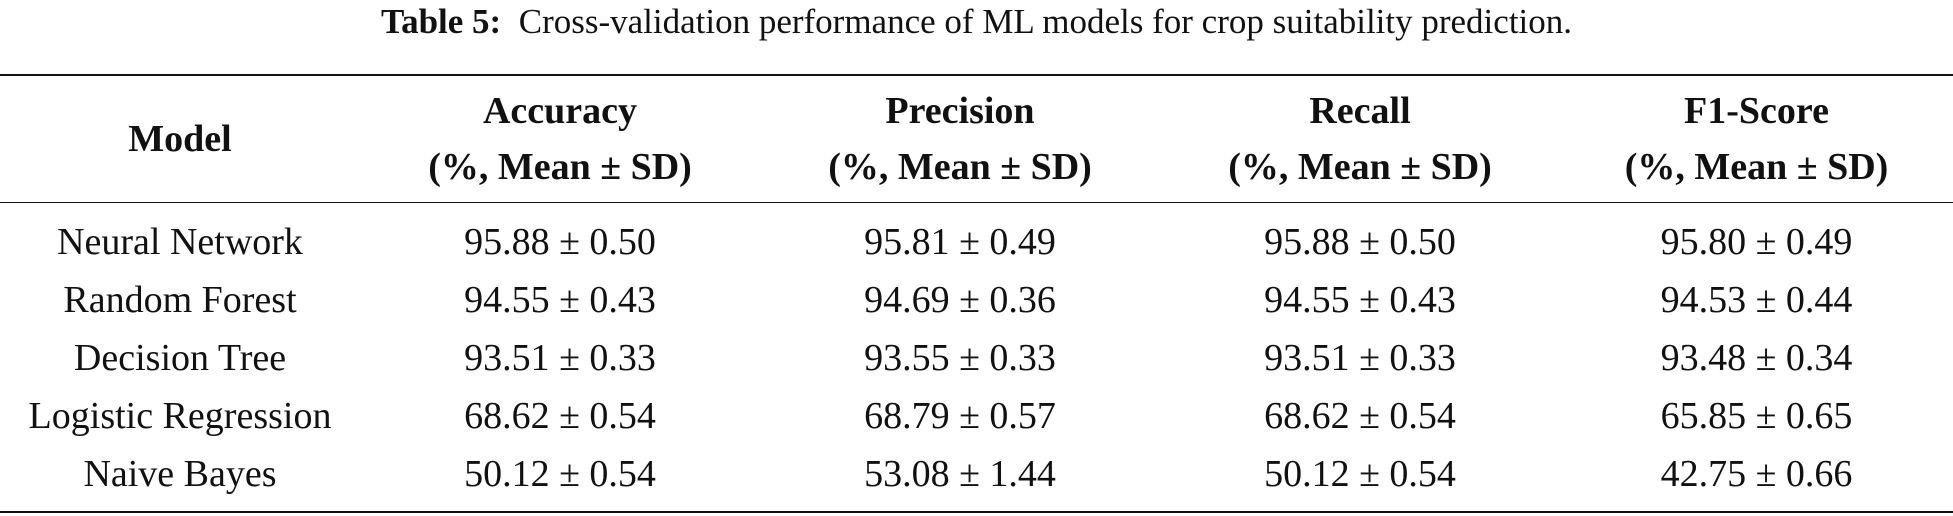 This screenshot has height=516, width=1953. I want to click on model-name: Decision Tree, so click(180, 358).